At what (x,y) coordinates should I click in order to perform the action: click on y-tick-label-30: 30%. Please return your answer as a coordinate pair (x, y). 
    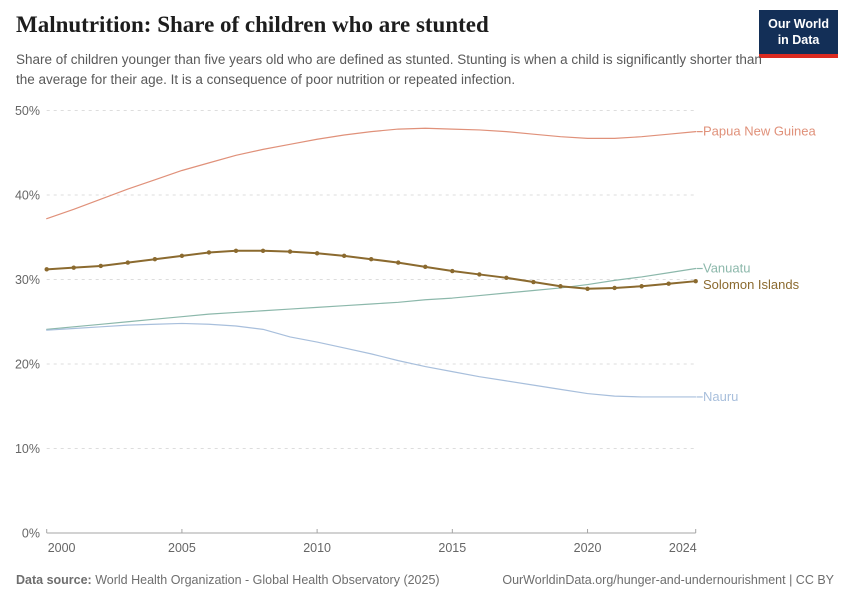
    Looking at the image, I should click on (27, 280).